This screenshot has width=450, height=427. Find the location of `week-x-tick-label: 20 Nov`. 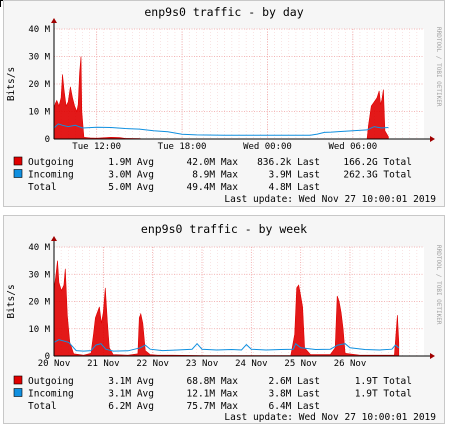

week-x-tick-label: 20 Nov is located at coordinates (54, 364).